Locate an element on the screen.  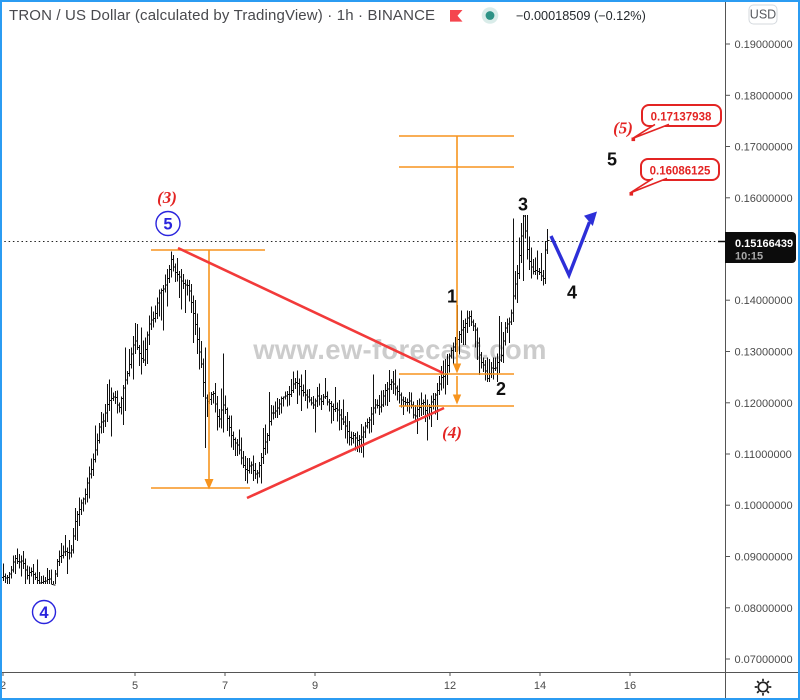
svg-text: 0.12000000 is located at coordinates (764, 404).